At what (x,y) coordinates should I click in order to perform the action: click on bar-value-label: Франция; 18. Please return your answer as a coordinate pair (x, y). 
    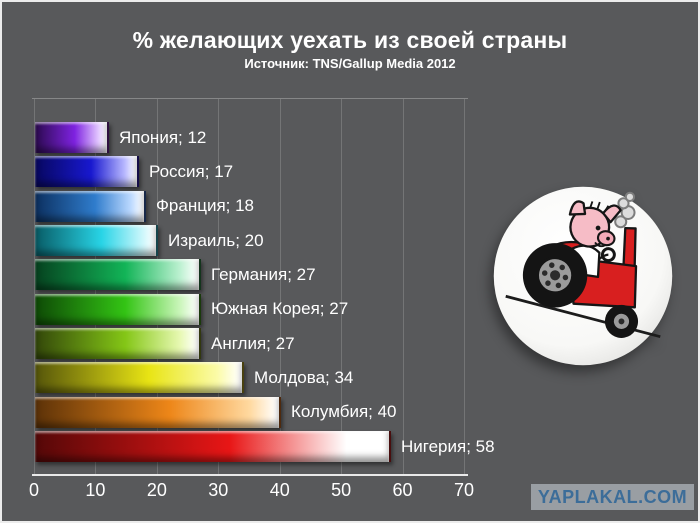
    Looking at the image, I should click on (205, 206).